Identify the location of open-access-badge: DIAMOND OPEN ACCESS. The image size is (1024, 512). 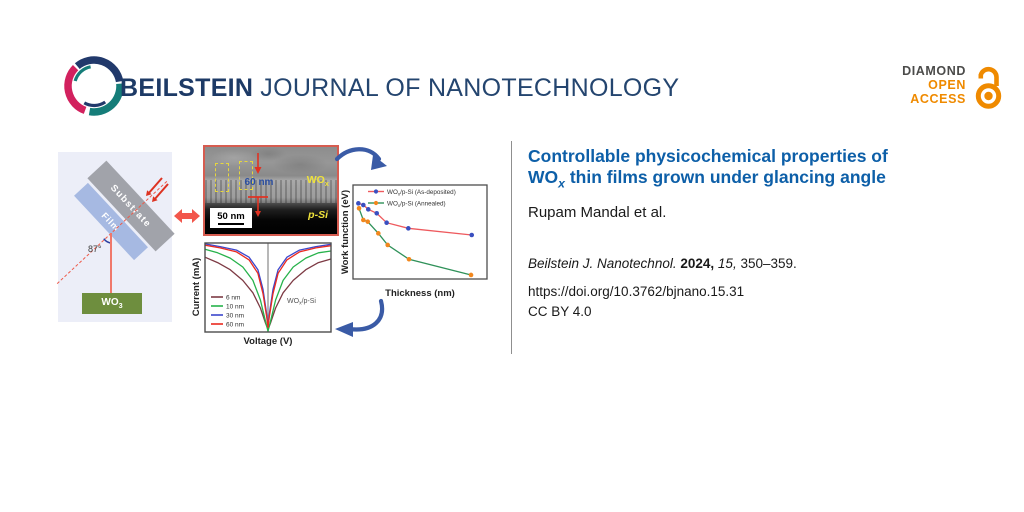
(929, 87).